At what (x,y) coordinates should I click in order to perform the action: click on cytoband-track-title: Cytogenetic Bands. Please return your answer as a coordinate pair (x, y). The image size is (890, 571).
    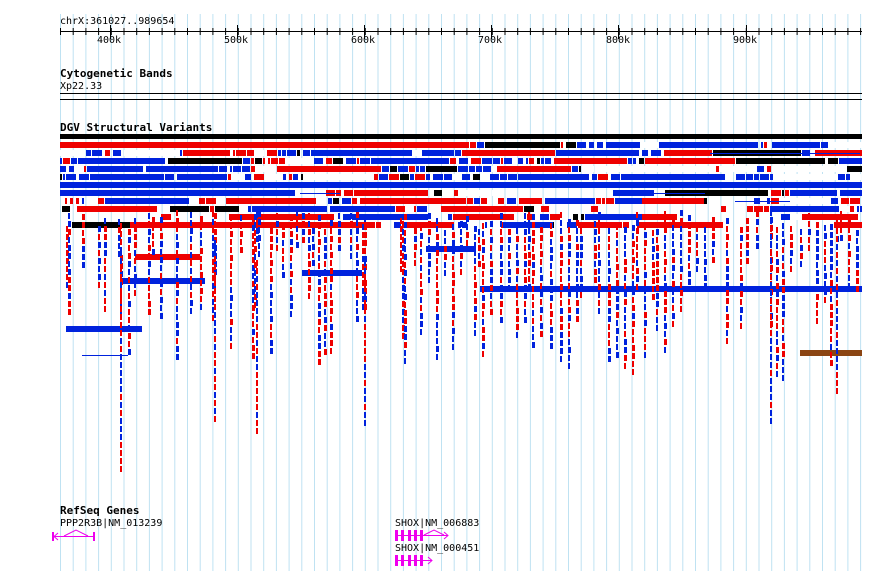
    Looking at the image, I should click on (116, 73).